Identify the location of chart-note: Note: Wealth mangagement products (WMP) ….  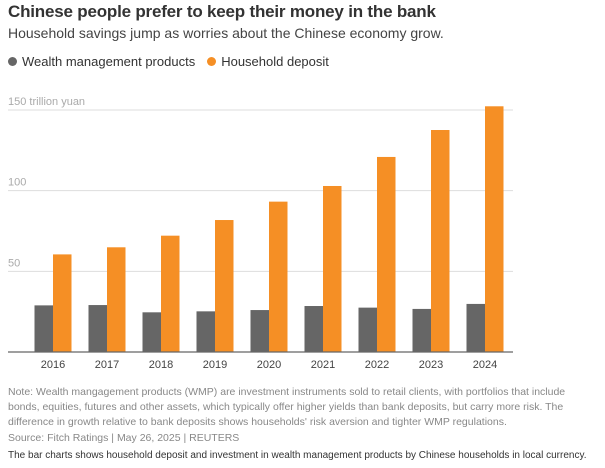
(287, 407).